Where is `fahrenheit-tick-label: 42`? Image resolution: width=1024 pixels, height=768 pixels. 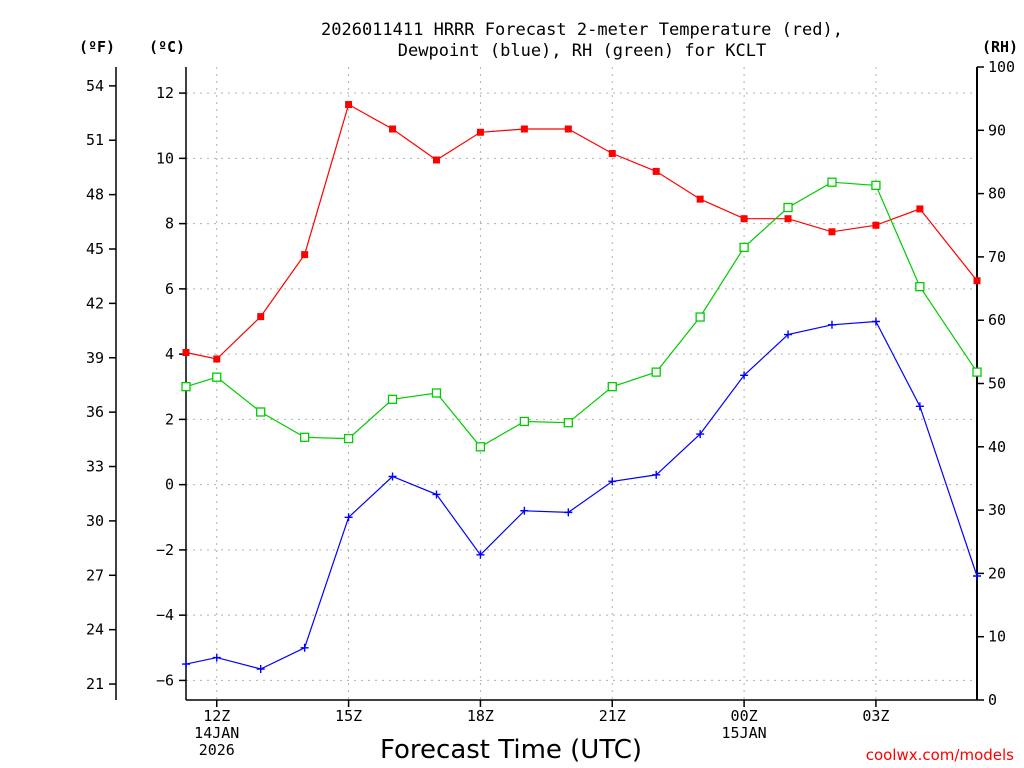
fahrenheit-tick-label: 42 is located at coordinates (95, 303).